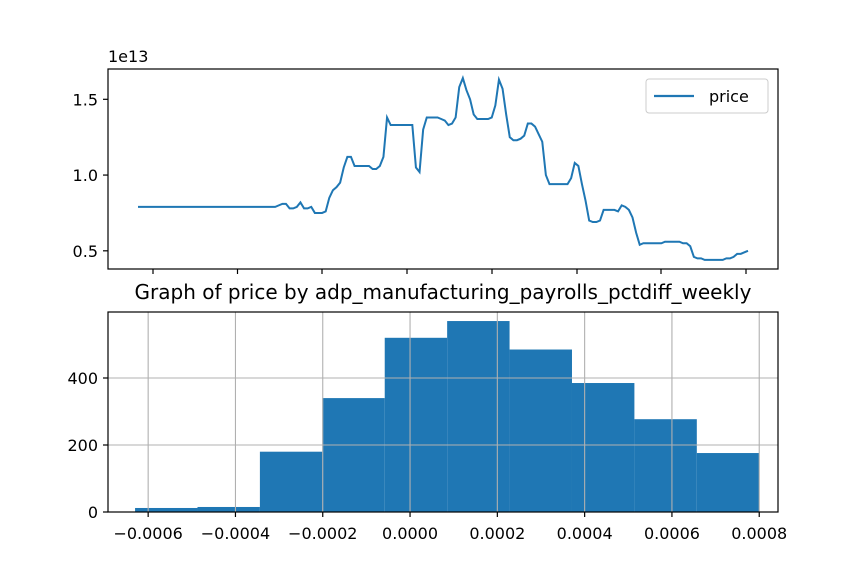 This screenshot has width=864, height=576. I want to click on histogram-y-tick-label: 400, so click(82, 378).